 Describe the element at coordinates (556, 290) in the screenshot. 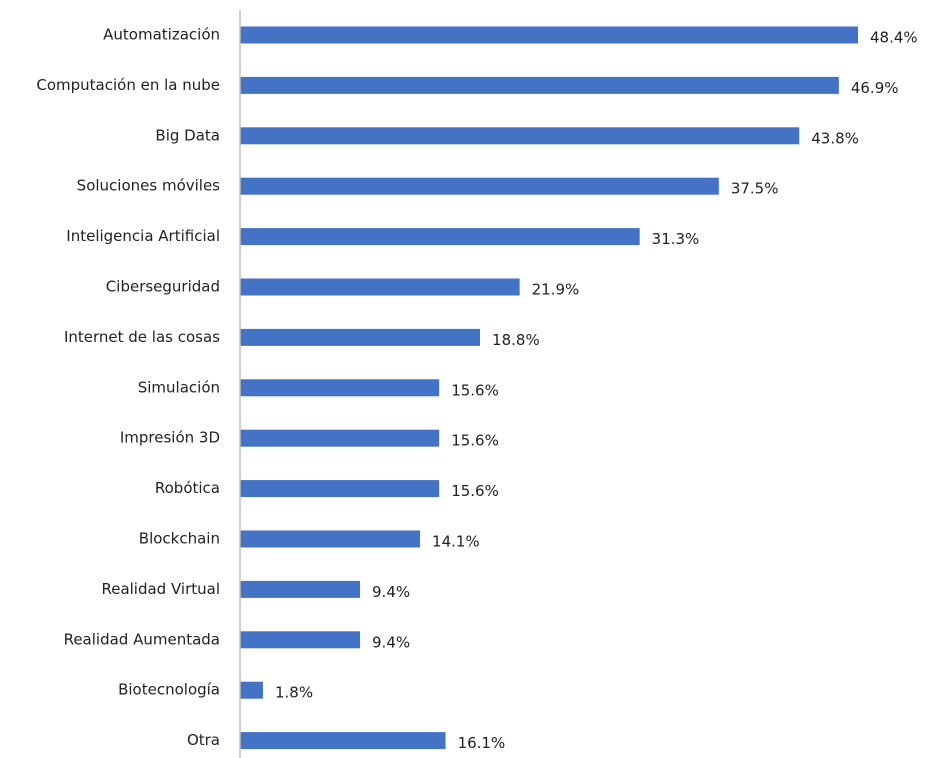

I see `value-label: 21.9%` at that location.